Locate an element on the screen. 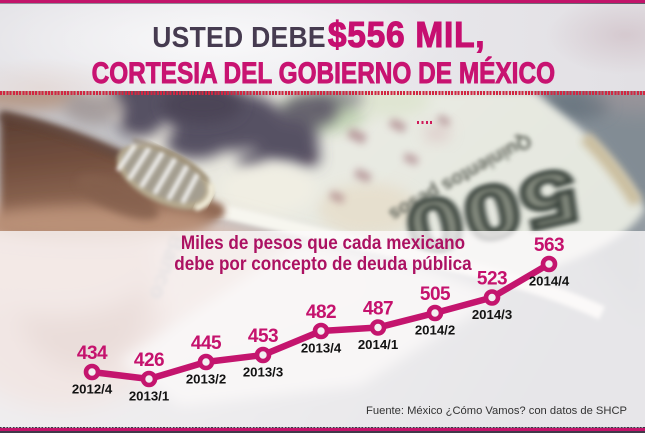 The image size is (645, 433). svg-text: 2014/1 is located at coordinates (378, 344).